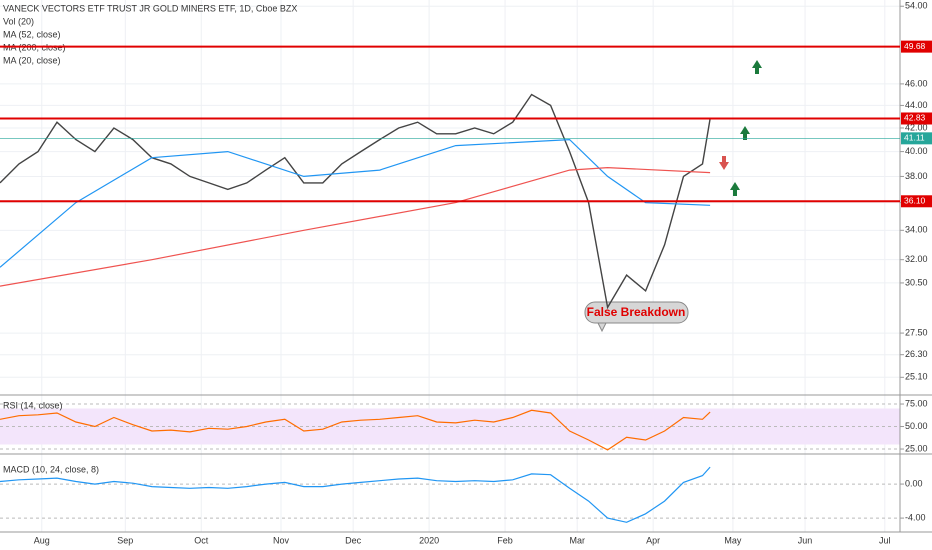 This screenshot has height=550, width=932. What do you see at coordinates (916, 377) in the screenshot?
I see `y-tick-label: 25.10` at bounding box center [916, 377].